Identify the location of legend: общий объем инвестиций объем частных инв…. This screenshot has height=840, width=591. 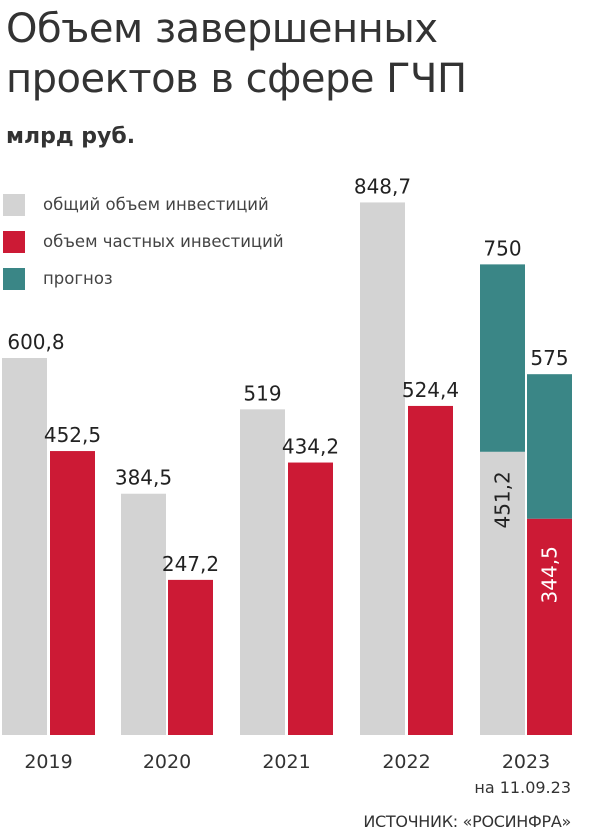
(143, 241).